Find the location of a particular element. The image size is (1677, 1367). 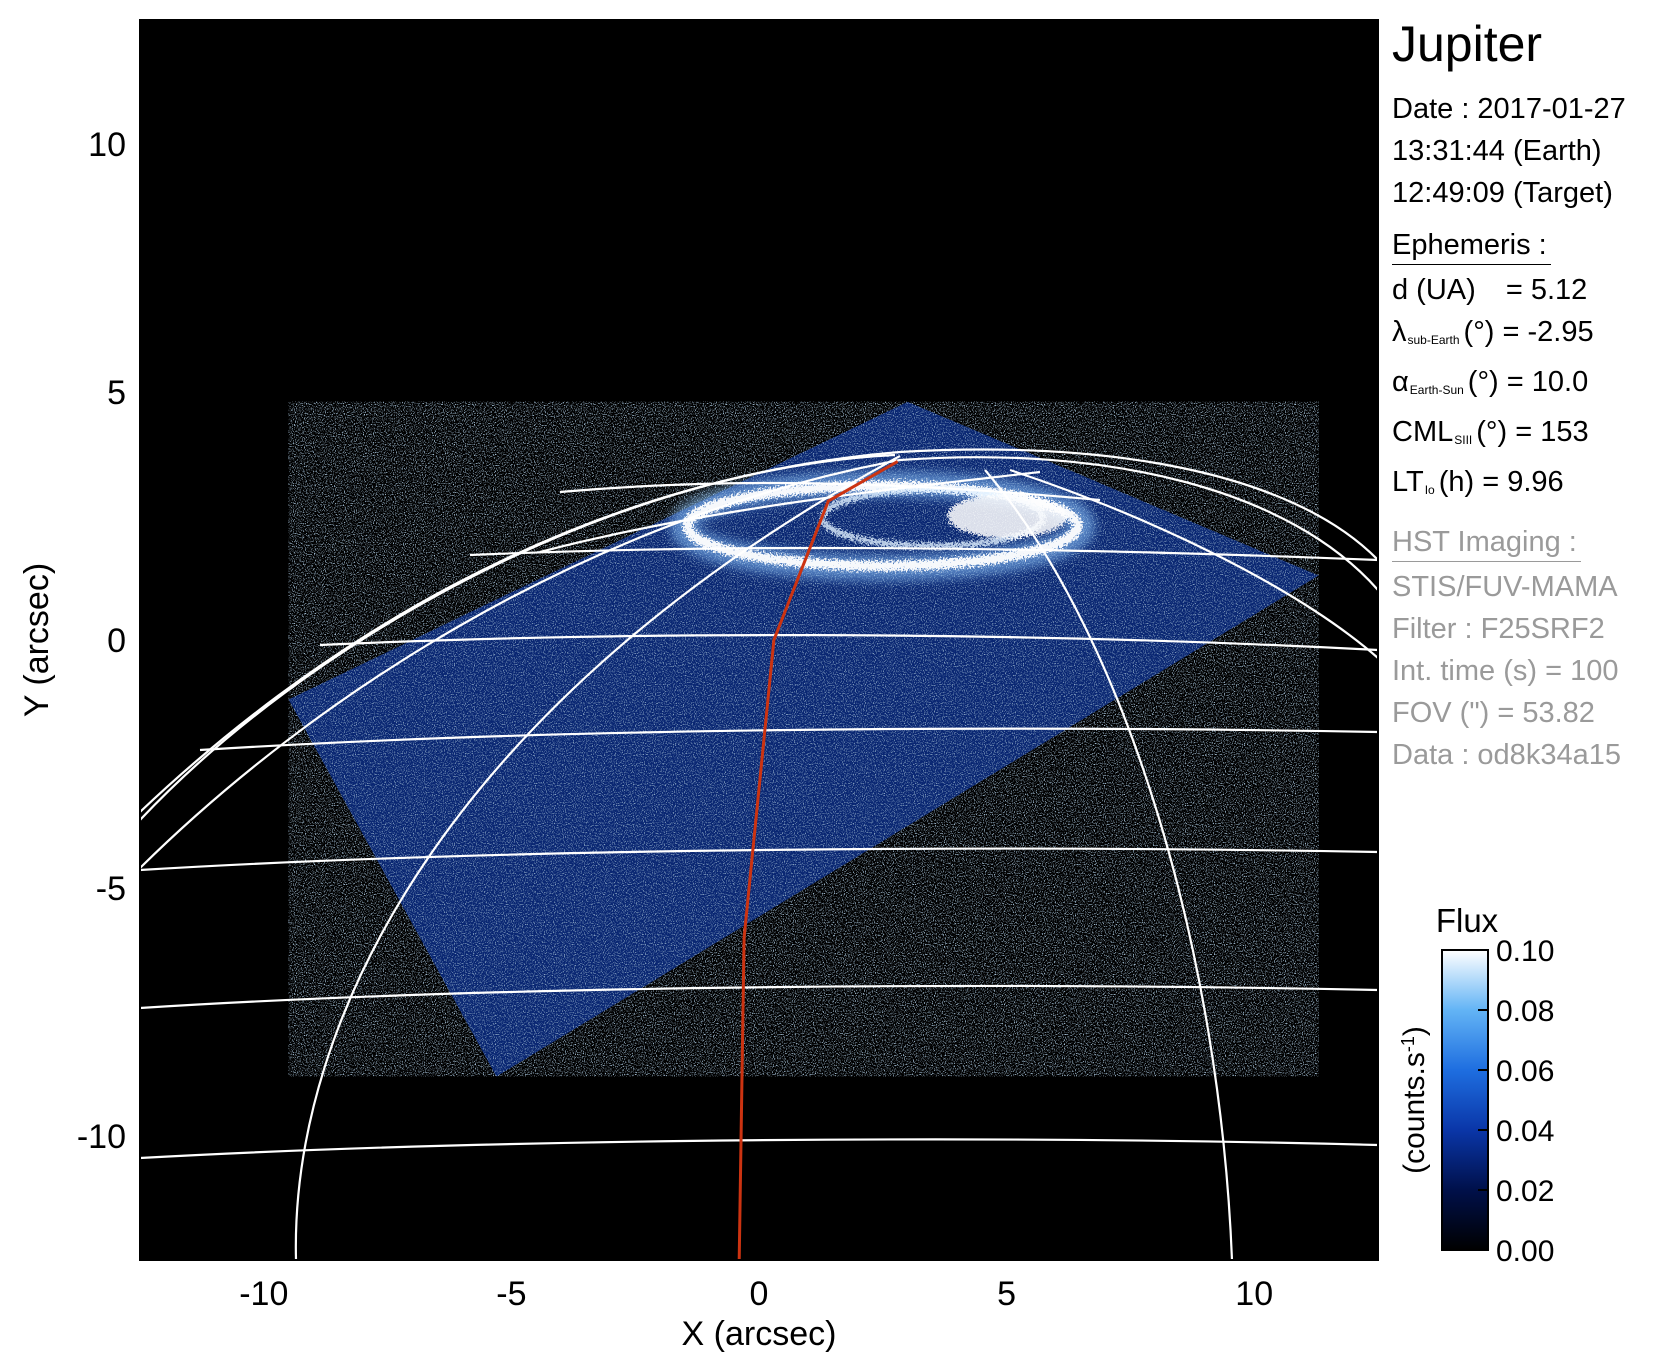

distance-label: d (UA) is located at coordinates (1434, 290).